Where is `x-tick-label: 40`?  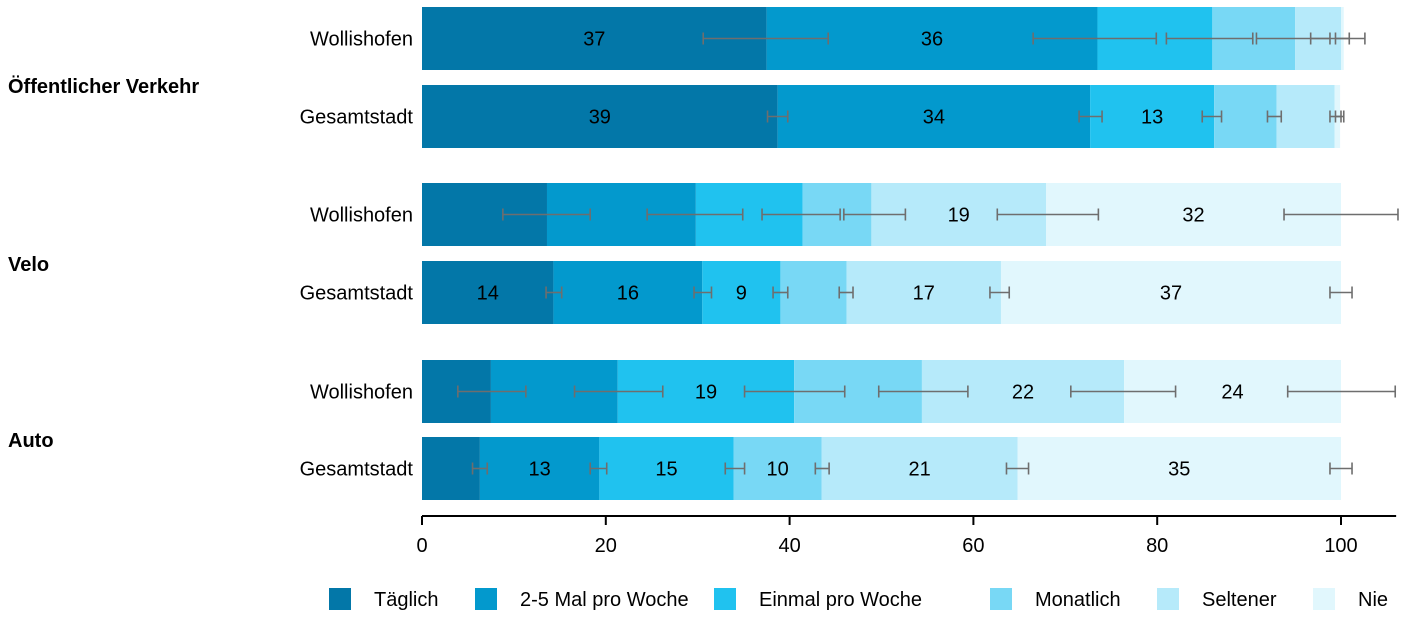 x-tick-label: 40 is located at coordinates (789, 546).